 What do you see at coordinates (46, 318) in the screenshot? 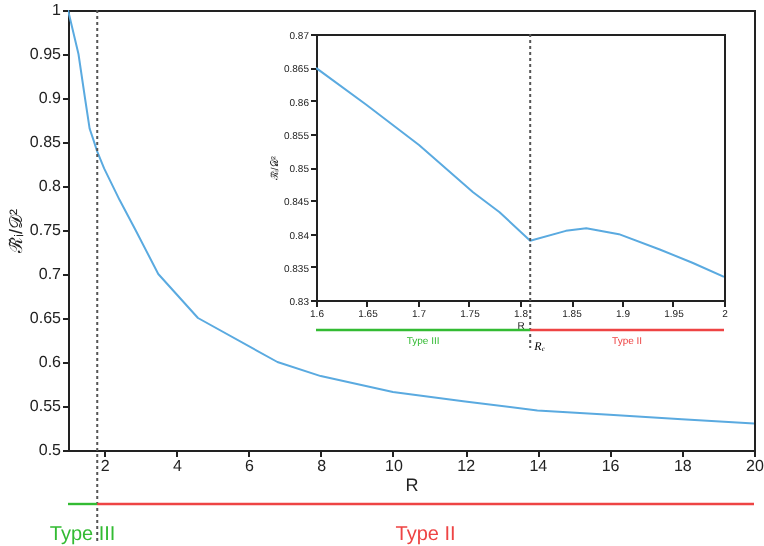
I see `y-tick-label: 0.65` at bounding box center [46, 318].